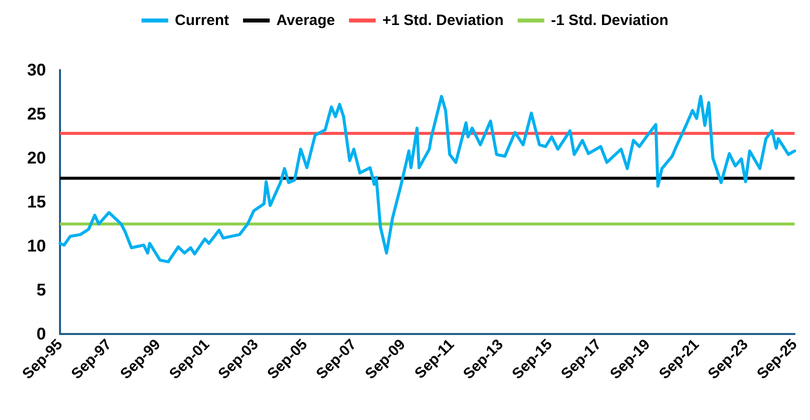 The width and height of the screenshot is (810, 420). What do you see at coordinates (41, 290) in the screenshot?
I see `y-tick-label: 5` at bounding box center [41, 290].